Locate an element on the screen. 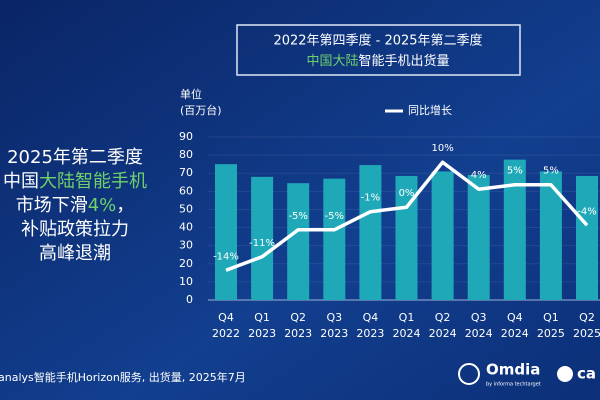 The width and height of the screenshot is (600, 400). logo2-icon is located at coordinates (565, 374).